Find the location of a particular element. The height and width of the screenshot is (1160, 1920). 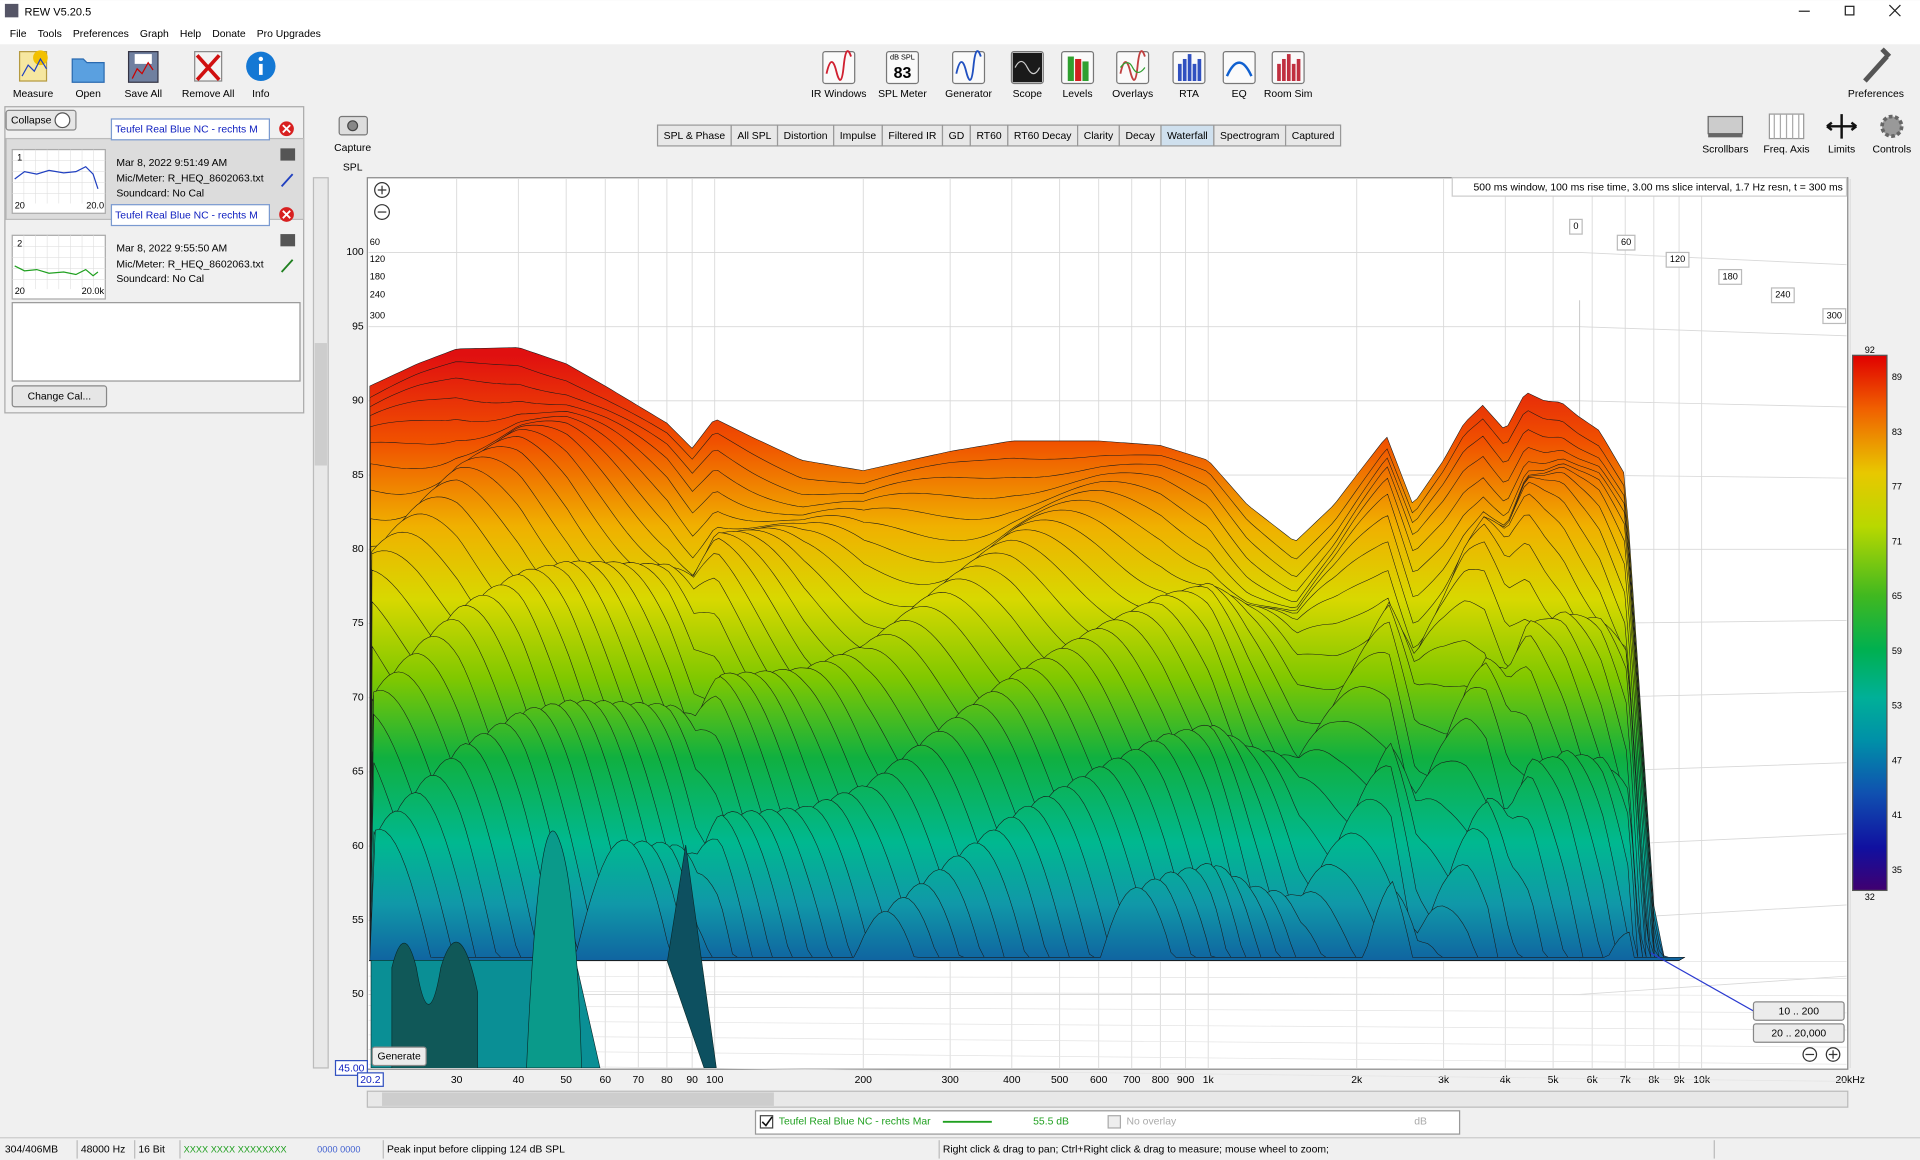

rta-bar is located at coordinates (1288, 68).